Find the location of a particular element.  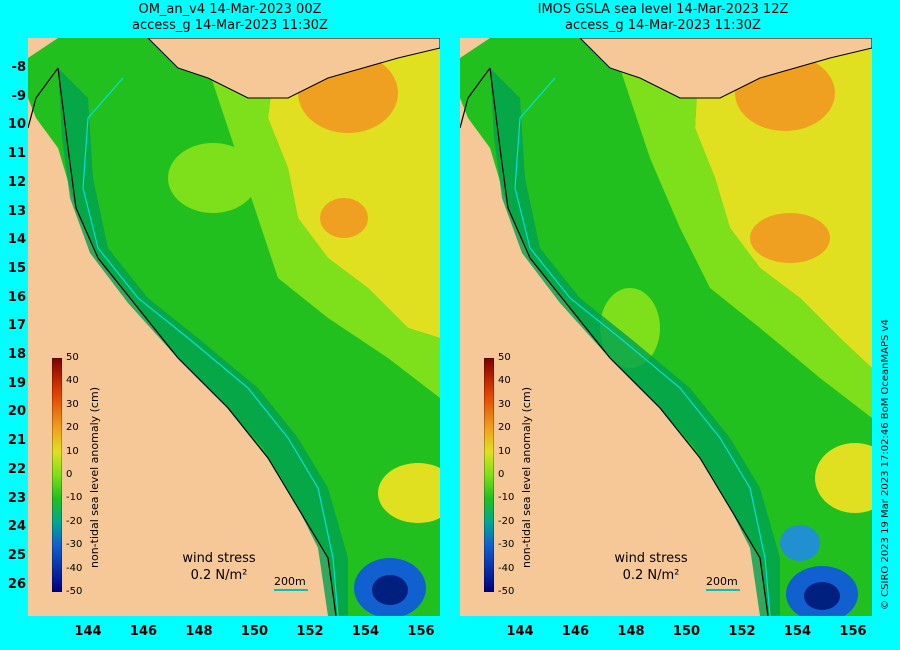

right-depth-label: 200m is located at coordinates (722, 581).